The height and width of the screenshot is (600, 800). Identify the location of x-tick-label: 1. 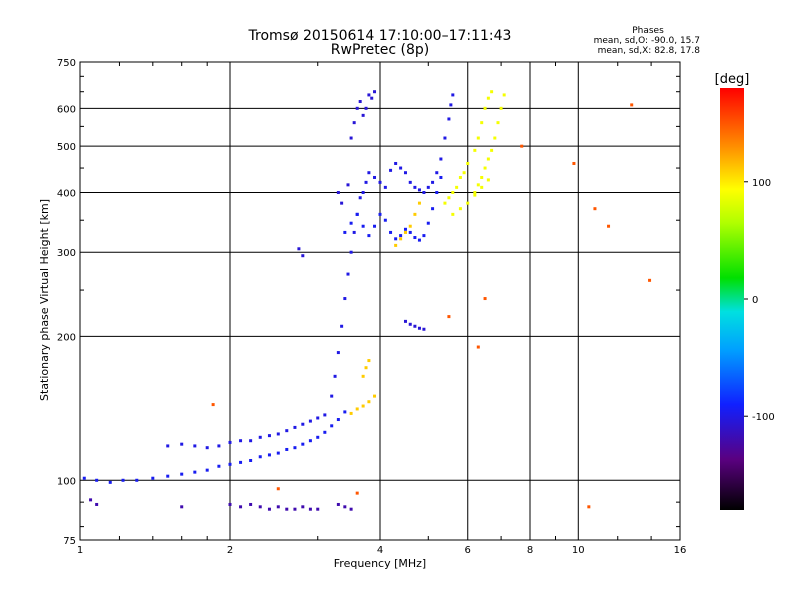
(80, 550).